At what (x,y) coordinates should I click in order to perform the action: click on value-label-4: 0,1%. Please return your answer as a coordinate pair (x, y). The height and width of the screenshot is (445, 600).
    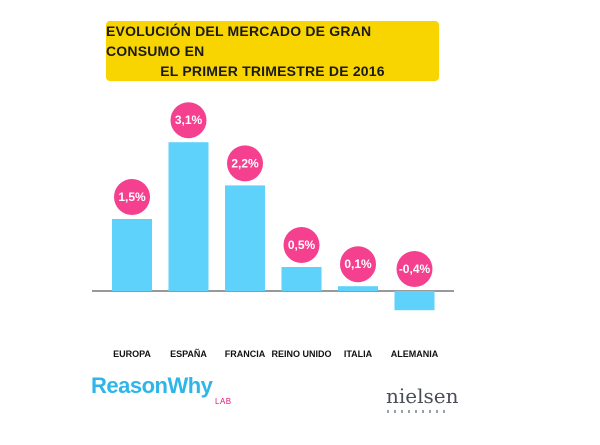
    Looking at the image, I should click on (358, 264).